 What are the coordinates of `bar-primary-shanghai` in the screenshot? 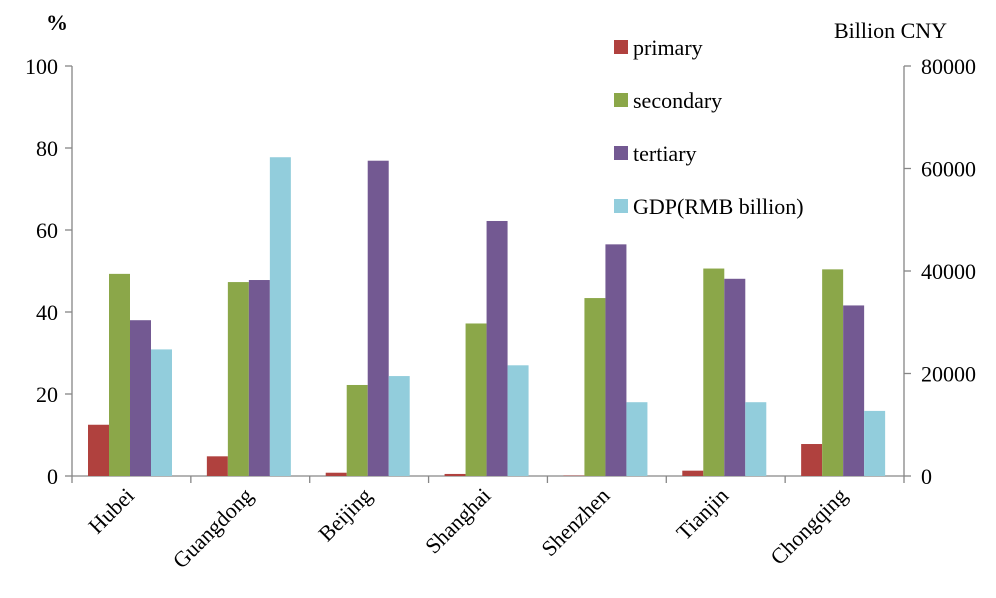 It's located at (455, 474).